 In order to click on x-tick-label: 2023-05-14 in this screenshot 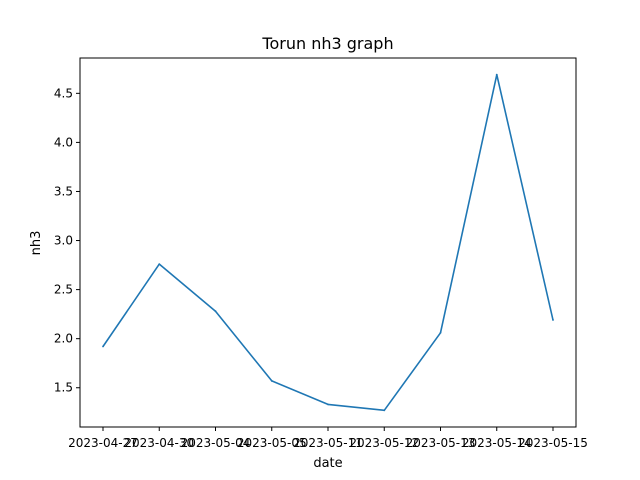, I will do `click(497, 443)`.